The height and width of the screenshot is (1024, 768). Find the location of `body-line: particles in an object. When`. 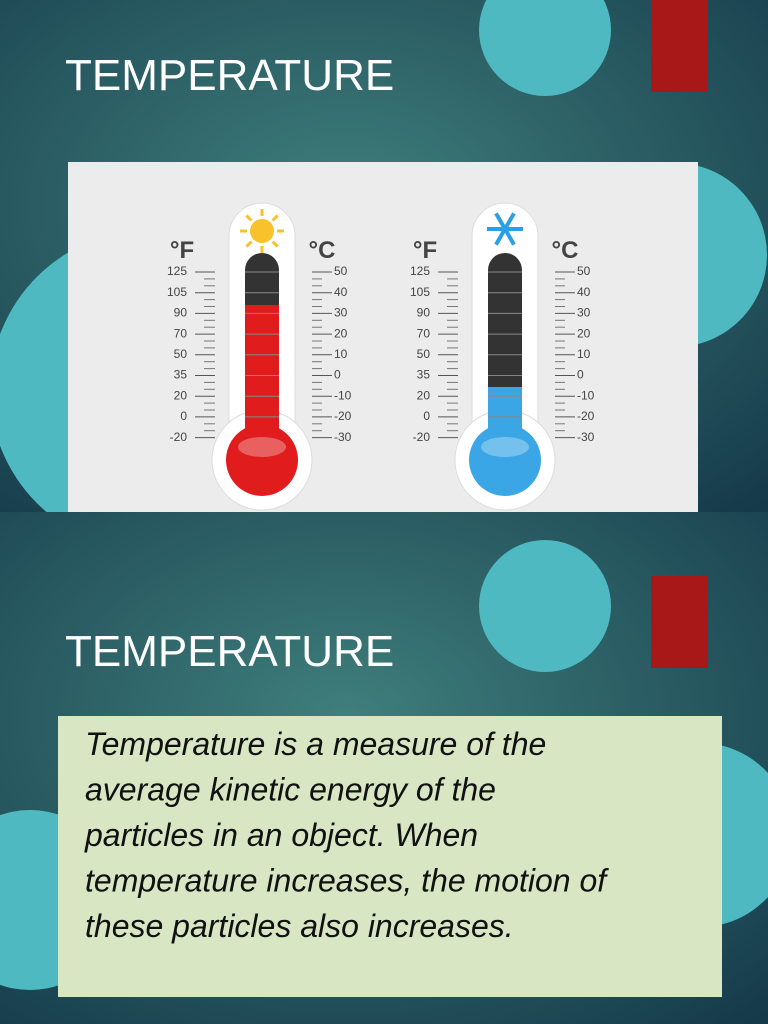

body-line: particles in an object. When is located at coordinates (281, 835).